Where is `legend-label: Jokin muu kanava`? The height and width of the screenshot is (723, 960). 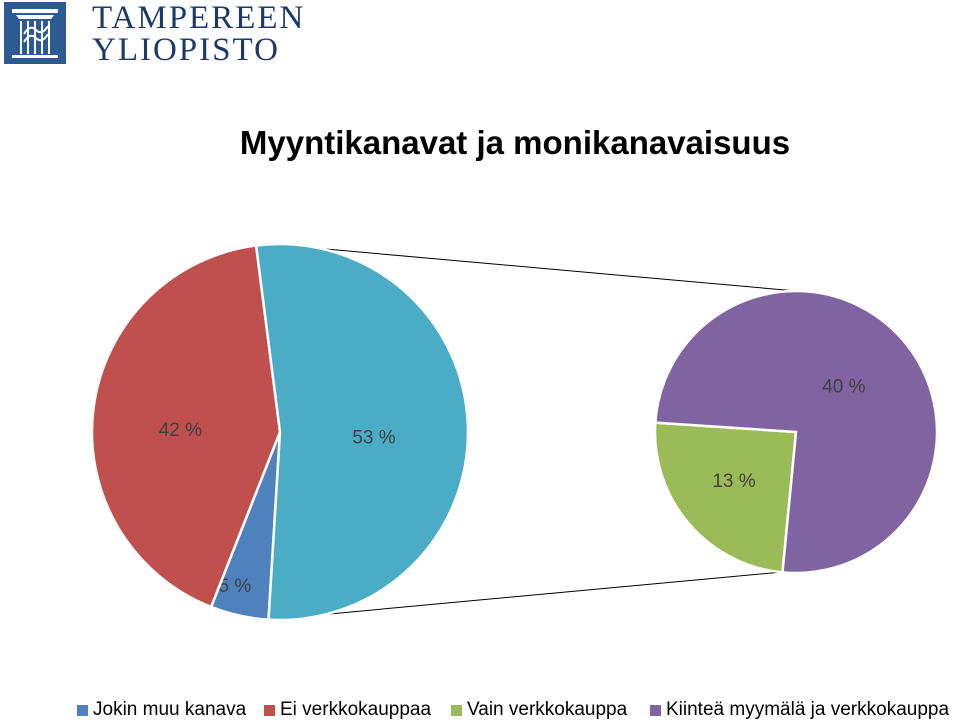
legend-label: Jokin muu kanava is located at coordinates (170, 709).